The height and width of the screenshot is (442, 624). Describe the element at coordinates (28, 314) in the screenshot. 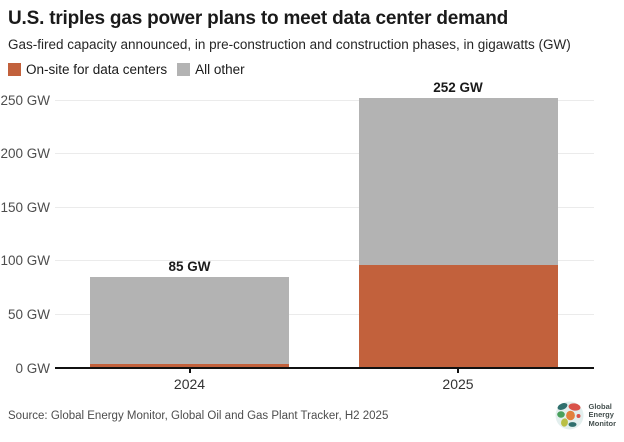

I see `ytick-label-50: 50 GW` at that location.